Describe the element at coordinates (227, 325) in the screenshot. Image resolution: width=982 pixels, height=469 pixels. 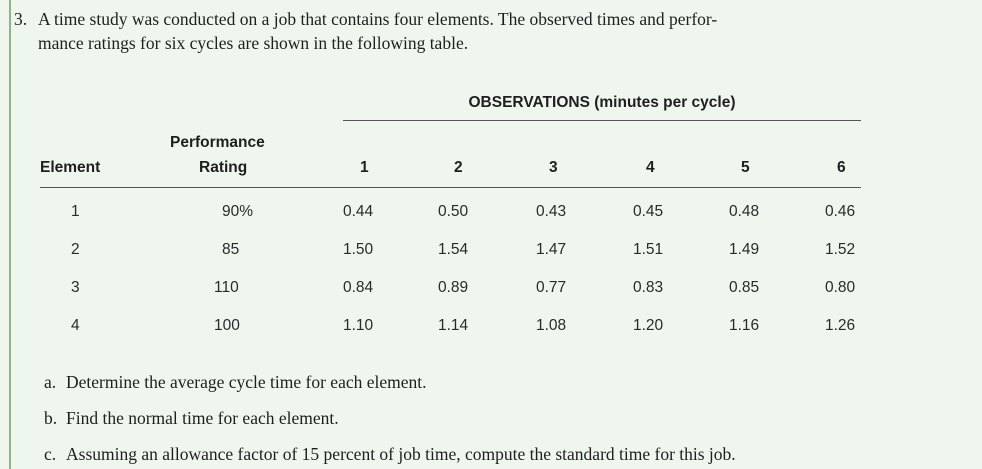
I see `row-4-rating: 100` at that location.